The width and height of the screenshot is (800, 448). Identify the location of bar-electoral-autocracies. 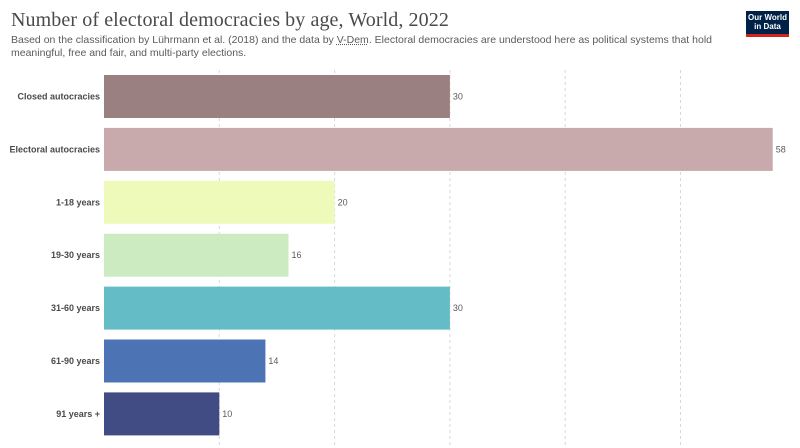
(438, 149).